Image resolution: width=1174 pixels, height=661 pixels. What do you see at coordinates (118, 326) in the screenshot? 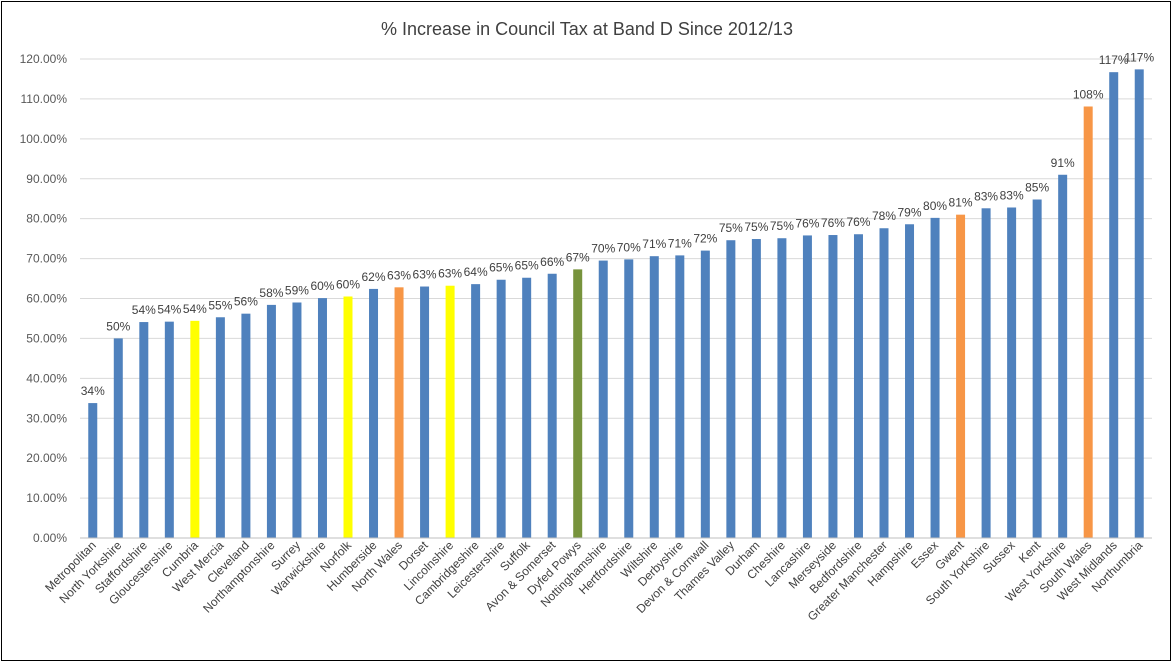
I see `data-label: 50%` at bounding box center [118, 326].